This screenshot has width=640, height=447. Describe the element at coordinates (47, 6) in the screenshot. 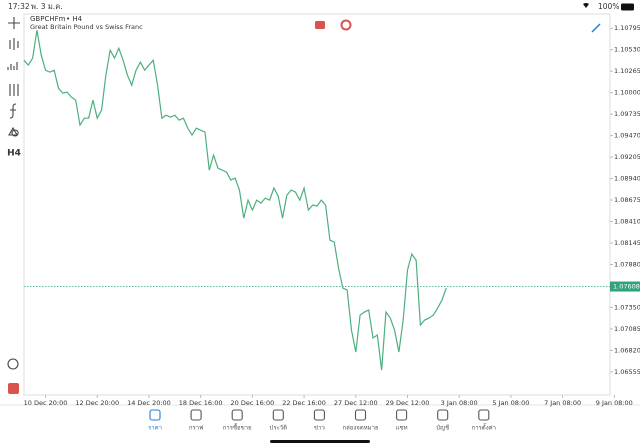

I see `status-date: พ. 3 ม.ค.` at that location.